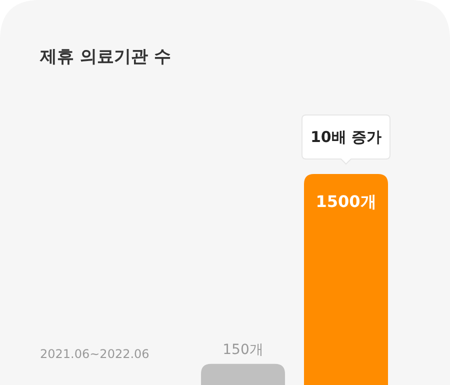 The image size is (450, 385). What do you see at coordinates (346, 201) in the screenshot?
I see `data-label: 1500개` at bounding box center [346, 201].